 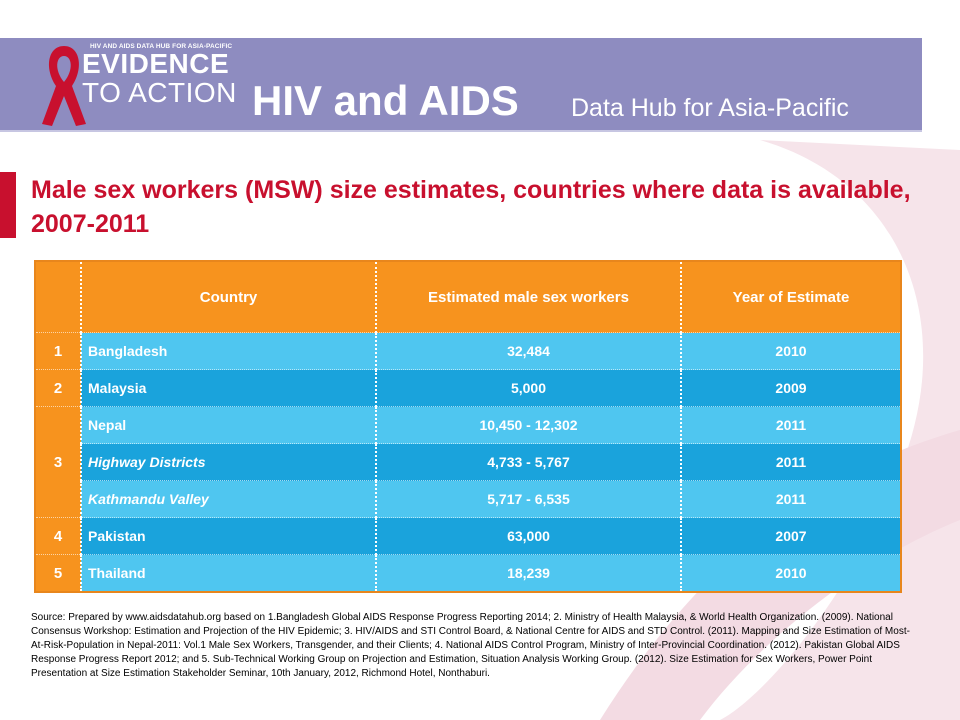 What do you see at coordinates (58, 536) in the screenshot?
I see `row-number: 4` at bounding box center [58, 536].